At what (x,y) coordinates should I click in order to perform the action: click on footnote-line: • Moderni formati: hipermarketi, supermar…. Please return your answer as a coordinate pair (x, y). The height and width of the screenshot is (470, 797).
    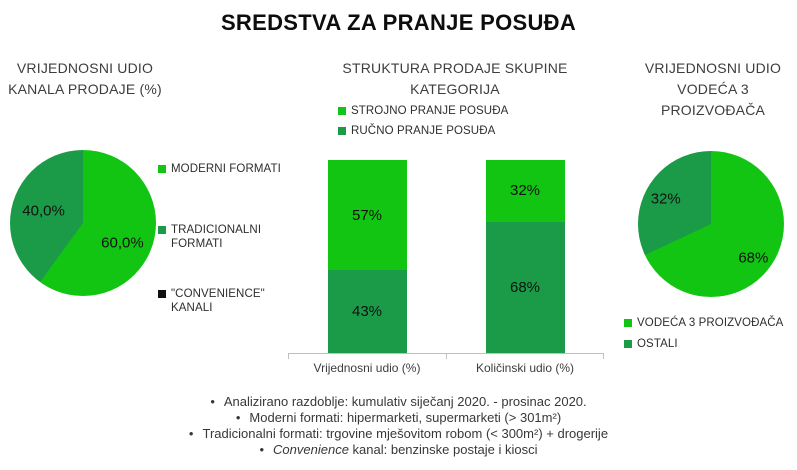
    Looking at the image, I should click on (398, 418).